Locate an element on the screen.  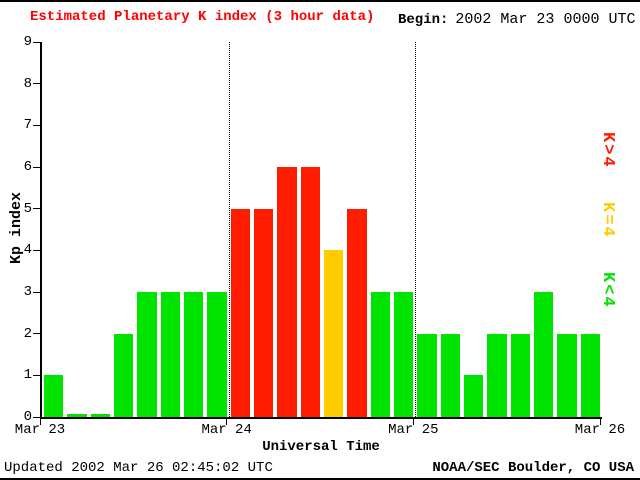
y-tick-label: 0 is located at coordinates (27, 417).